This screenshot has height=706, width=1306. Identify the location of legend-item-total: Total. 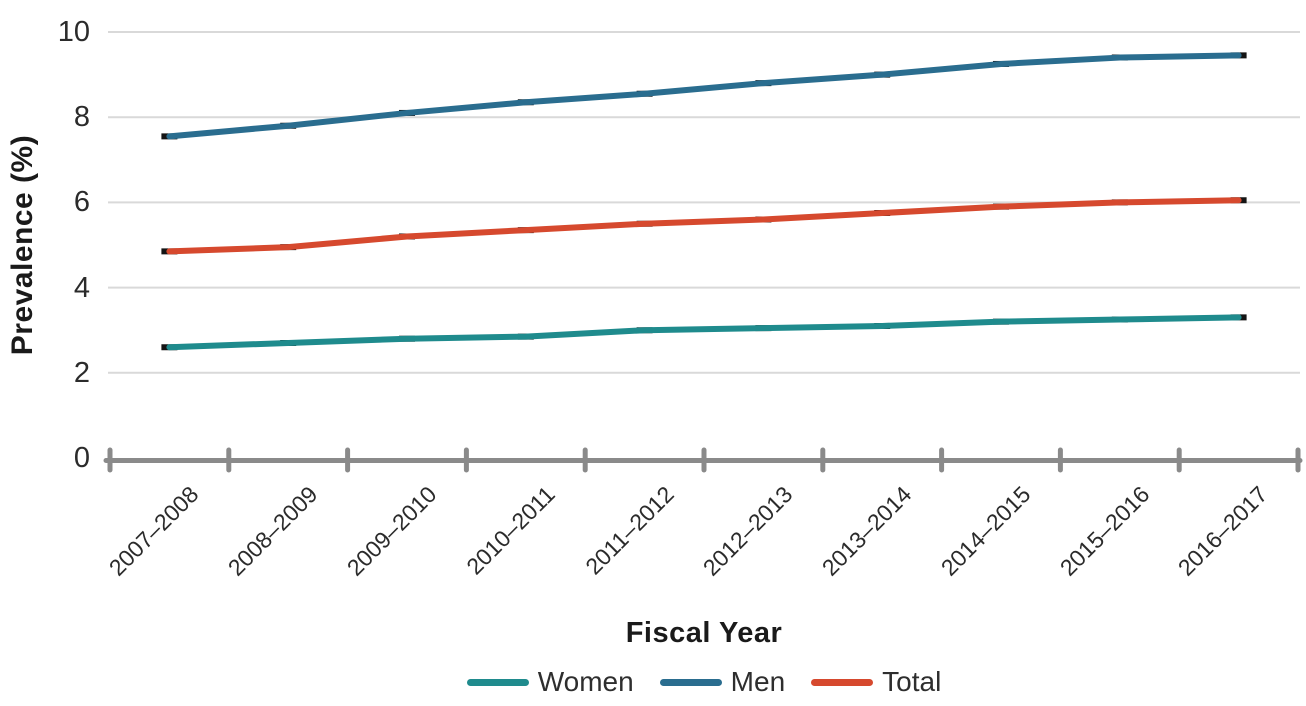
(876, 682).